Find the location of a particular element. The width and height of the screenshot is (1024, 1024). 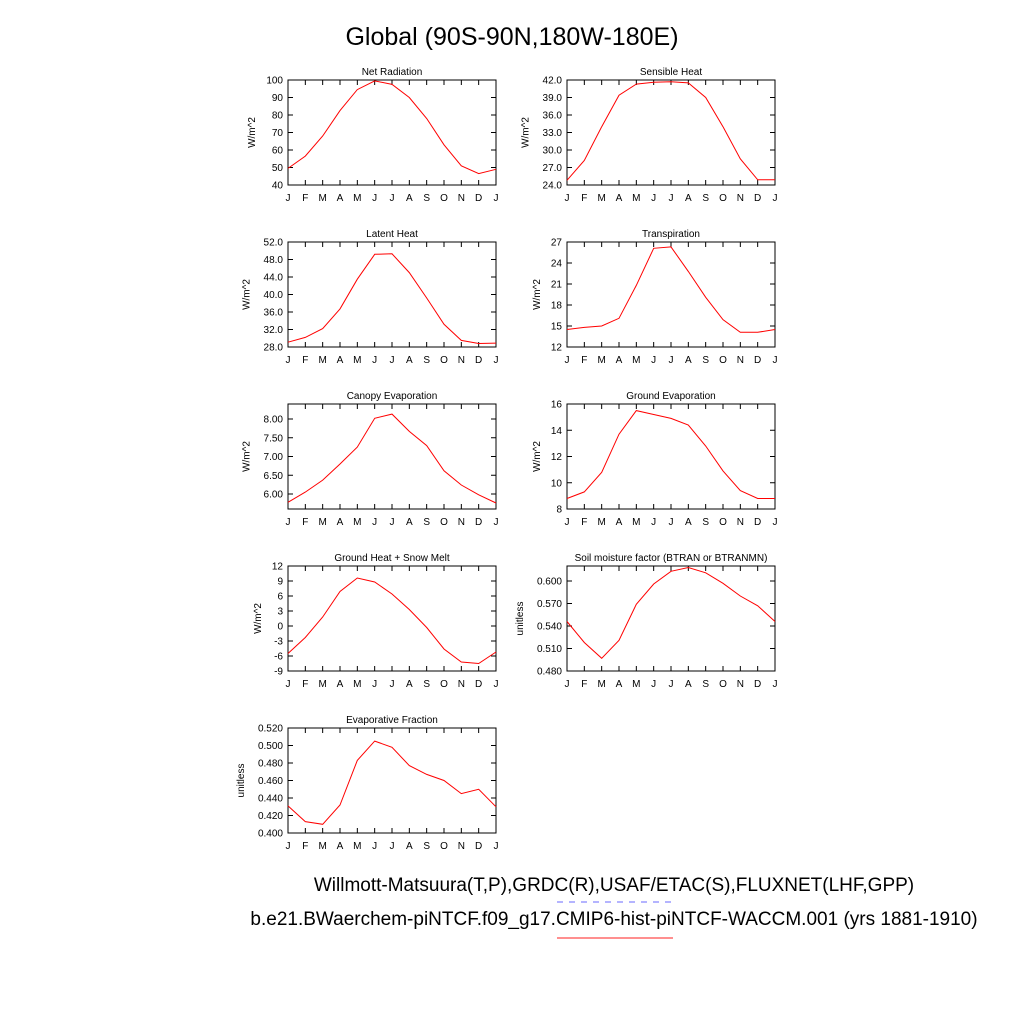

y-tick-label: 0.440 is located at coordinates (270, 799).